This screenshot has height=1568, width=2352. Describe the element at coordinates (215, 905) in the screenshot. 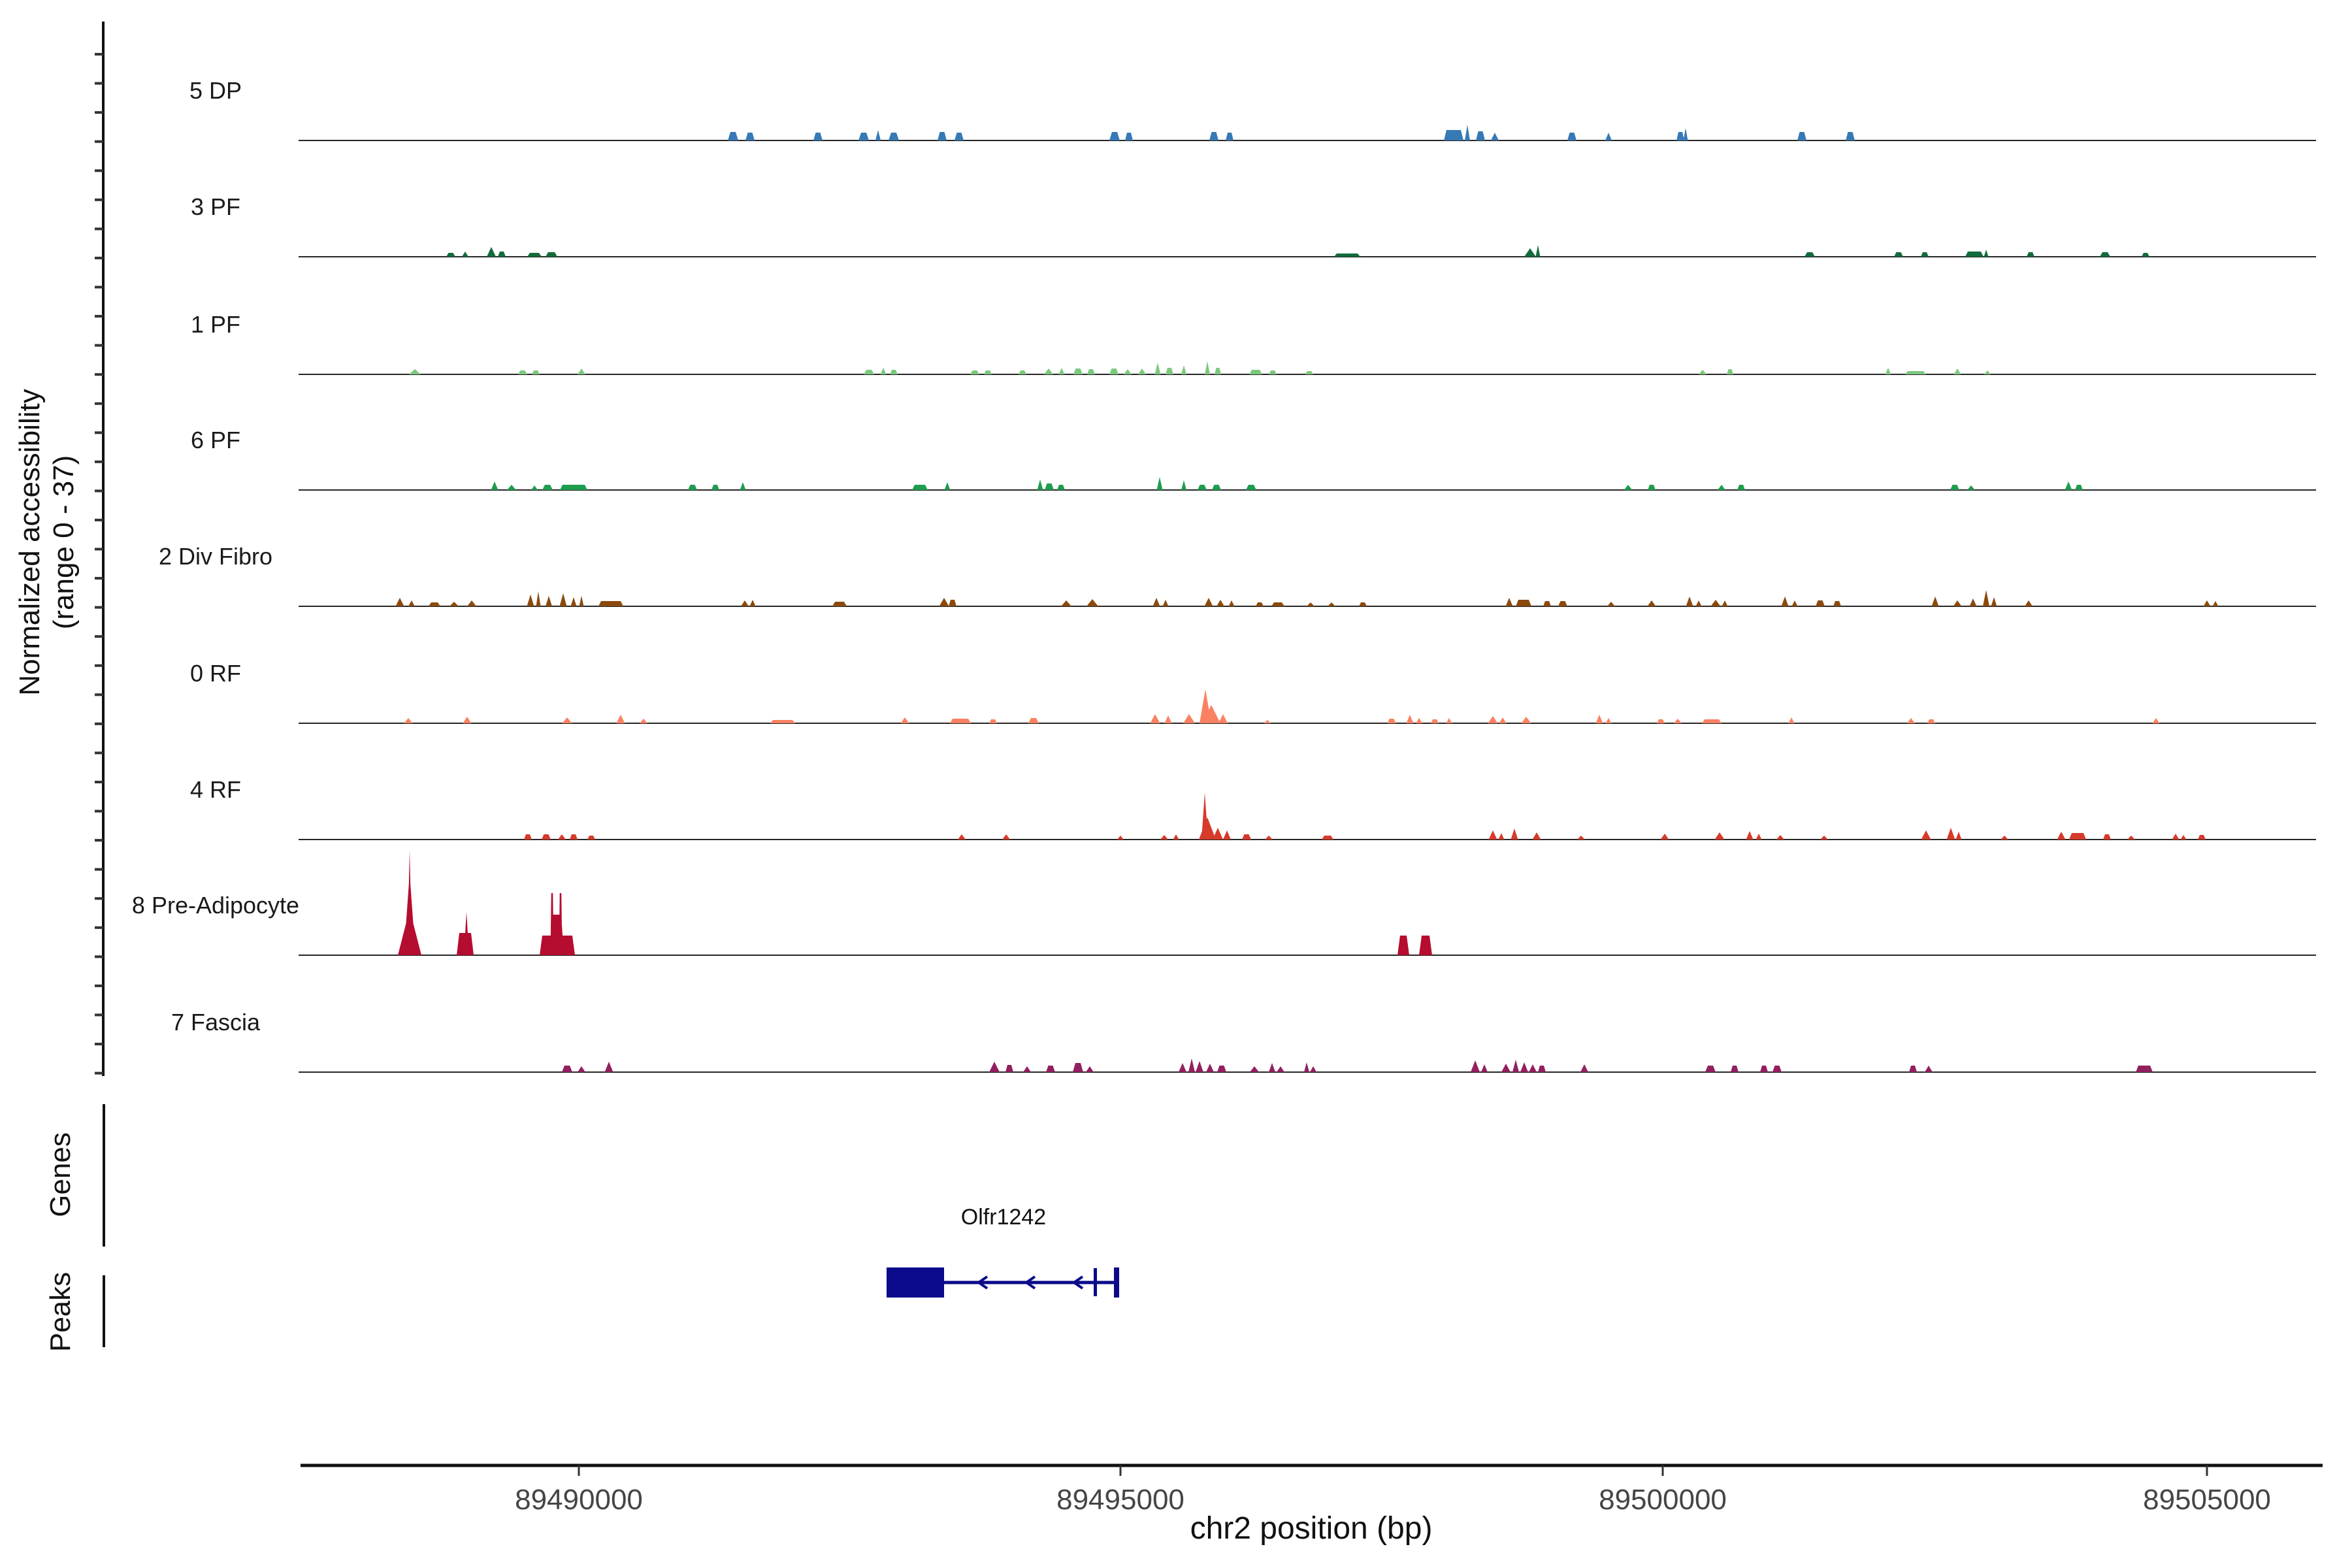

I see `track-label-8-pre-adipocyte: 8 Pre-Adipocyte` at that location.